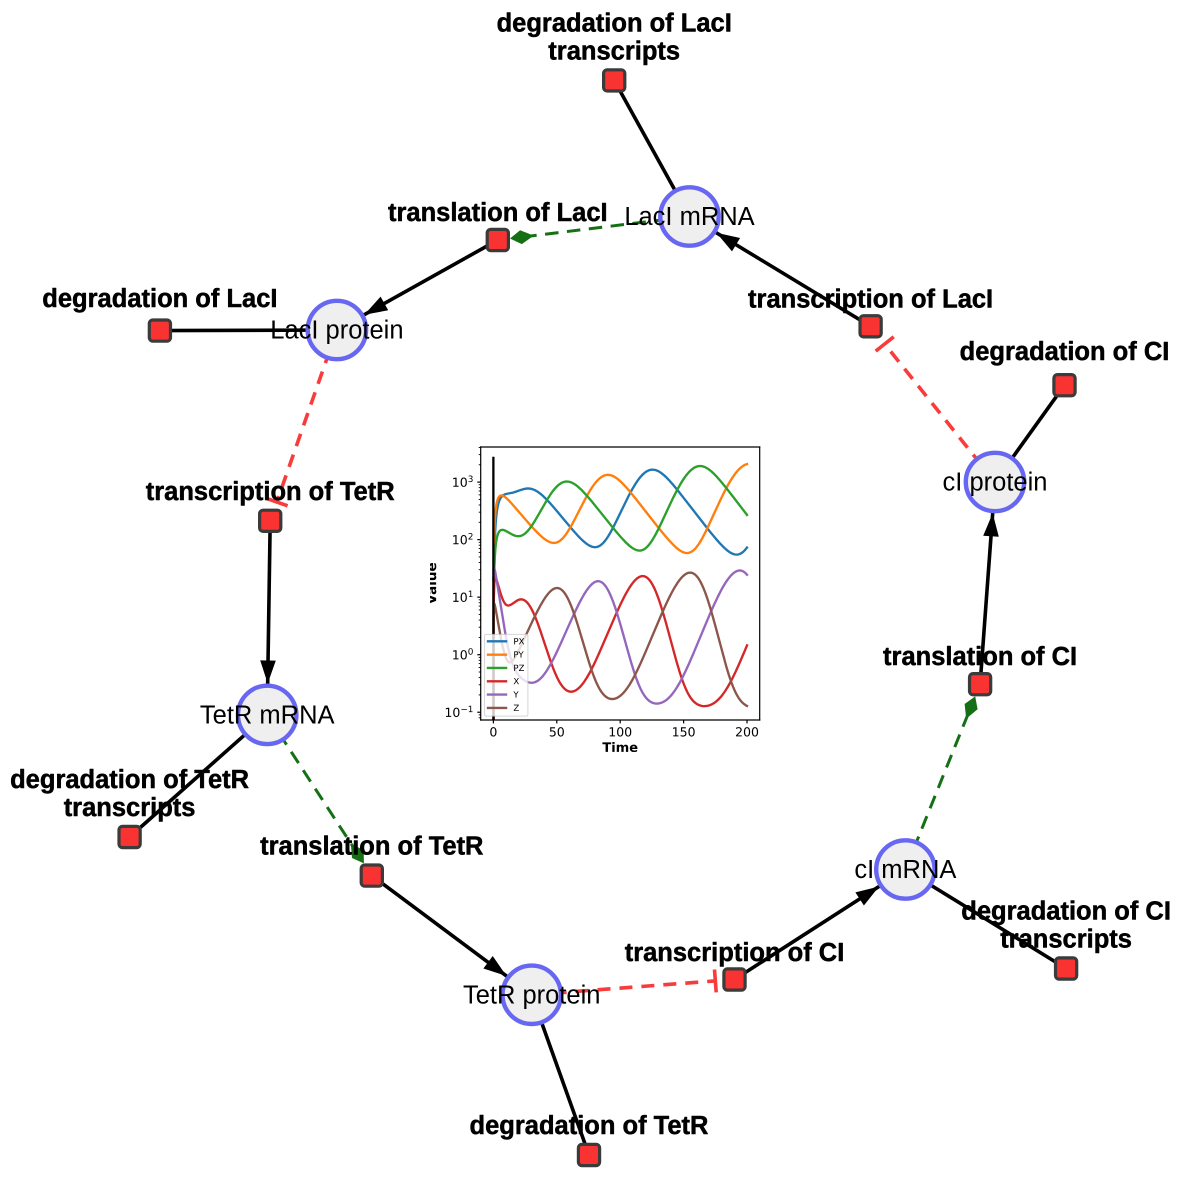 This screenshot has height=1200, width=1189. I want to click on svg-text: LacI mRNA, so click(689, 217).